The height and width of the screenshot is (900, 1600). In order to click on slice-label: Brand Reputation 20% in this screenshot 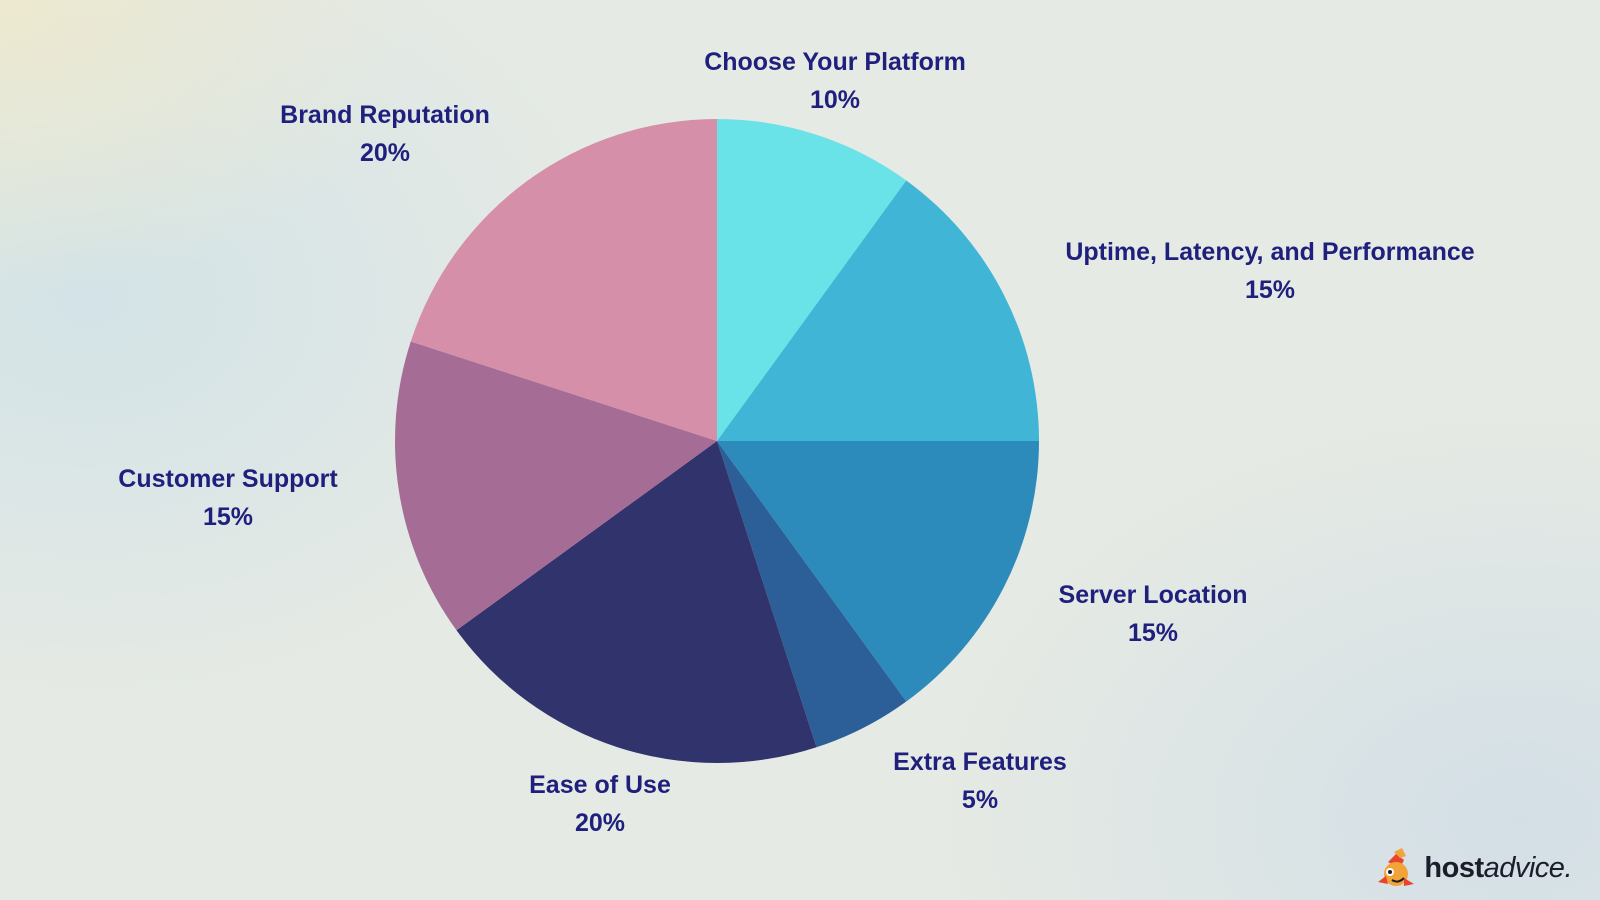, I will do `click(385, 134)`.